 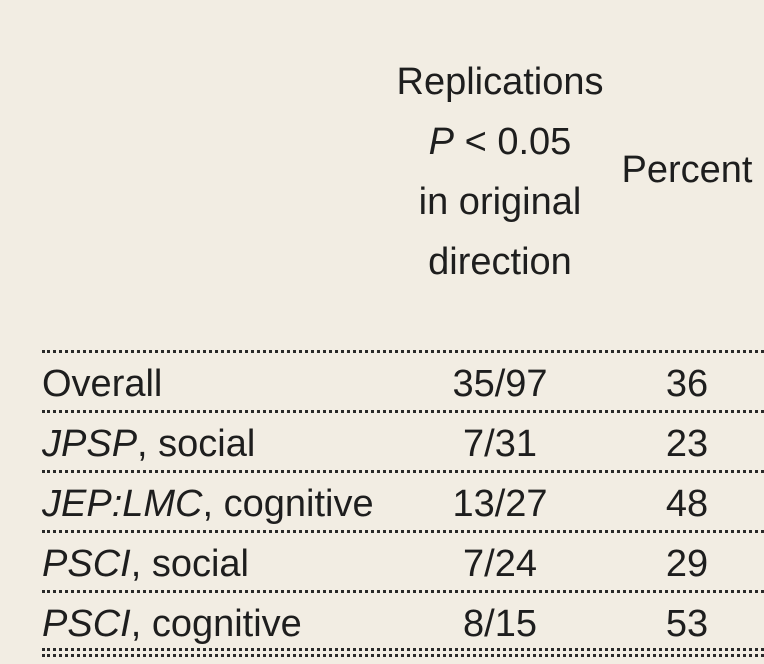 I want to click on table-row: Overall 35/97 36, so click(x=382, y=383).